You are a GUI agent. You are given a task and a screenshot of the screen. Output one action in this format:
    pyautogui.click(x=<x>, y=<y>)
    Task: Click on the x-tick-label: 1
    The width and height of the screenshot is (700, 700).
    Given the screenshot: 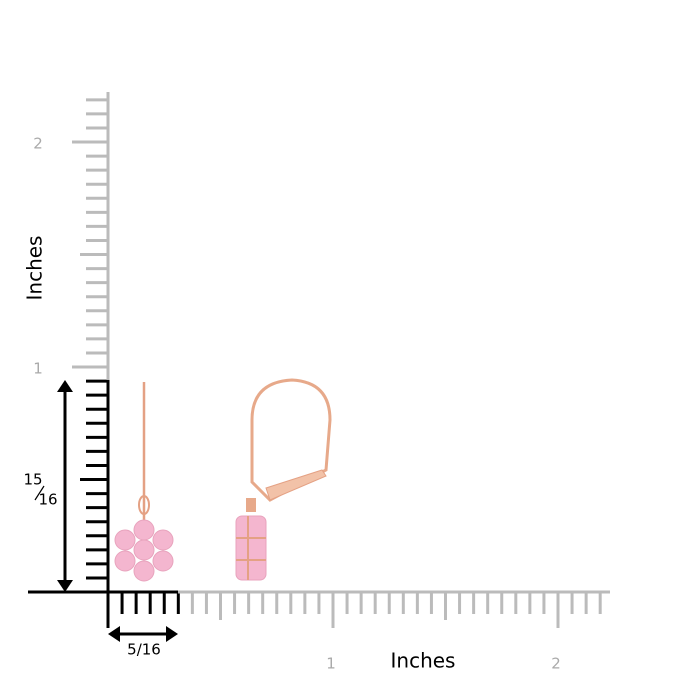 What is the action you would take?
    pyautogui.click(x=331, y=664)
    